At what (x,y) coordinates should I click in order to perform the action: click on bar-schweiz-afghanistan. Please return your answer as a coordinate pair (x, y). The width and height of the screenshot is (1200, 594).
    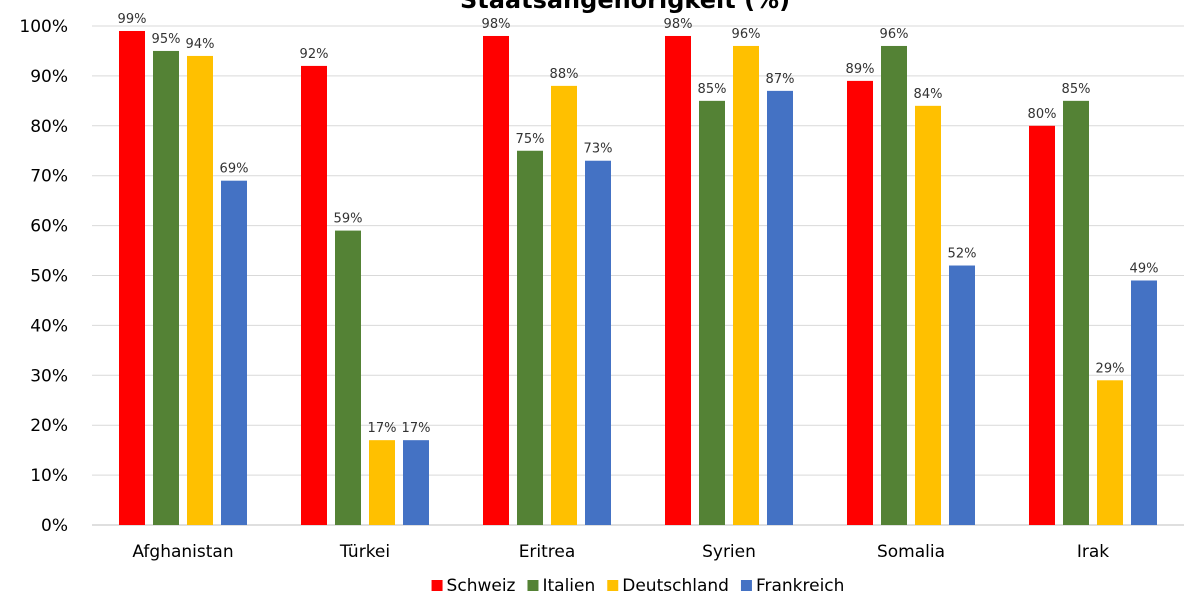
    Looking at the image, I should click on (132, 278).